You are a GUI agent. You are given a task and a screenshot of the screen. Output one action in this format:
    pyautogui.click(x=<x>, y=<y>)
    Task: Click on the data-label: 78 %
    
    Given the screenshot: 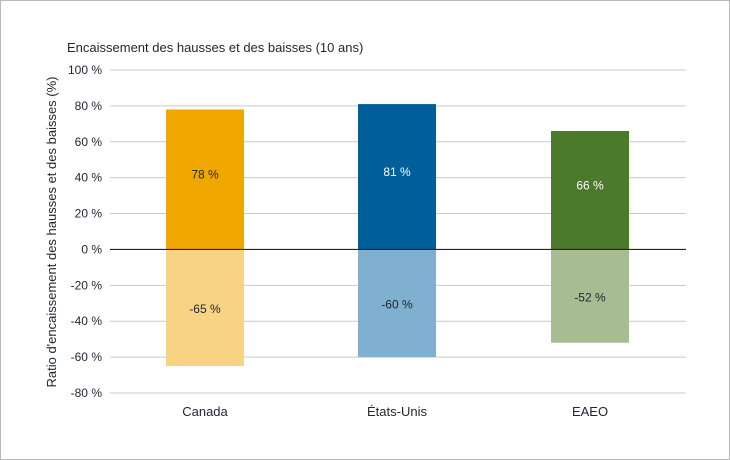 What is the action you would take?
    pyautogui.click(x=205, y=175)
    